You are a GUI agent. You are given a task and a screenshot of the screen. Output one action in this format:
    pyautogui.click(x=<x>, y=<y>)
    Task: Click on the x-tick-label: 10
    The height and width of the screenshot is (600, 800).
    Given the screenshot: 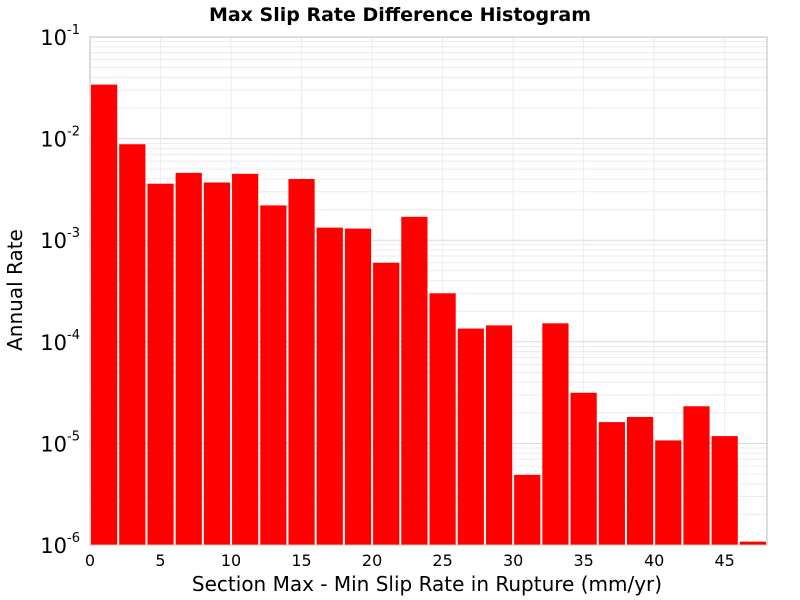 What is the action you would take?
    pyautogui.click(x=231, y=560)
    